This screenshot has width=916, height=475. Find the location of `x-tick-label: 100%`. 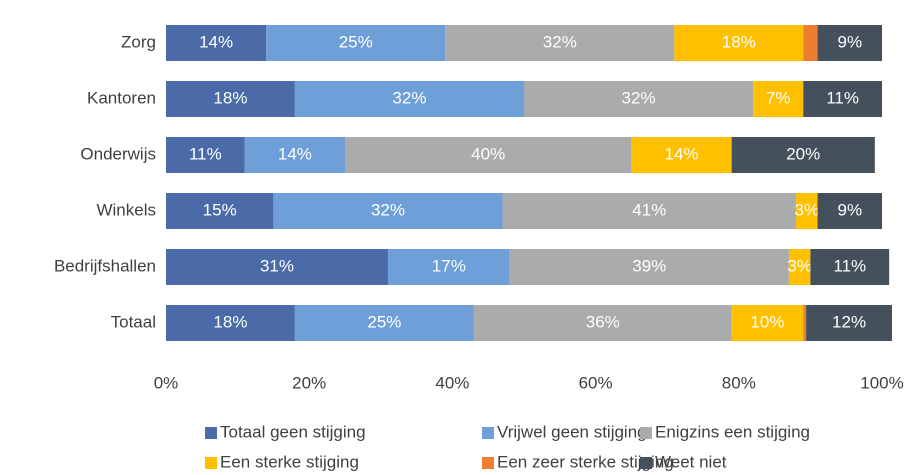

x-tick-label: 100% is located at coordinates (881, 382).